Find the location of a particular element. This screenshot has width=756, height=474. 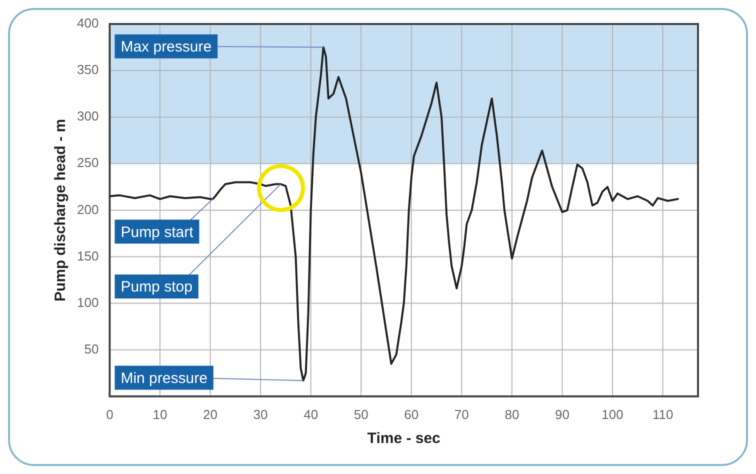

y-tick-label: 200 is located at coordinates (87, 209).